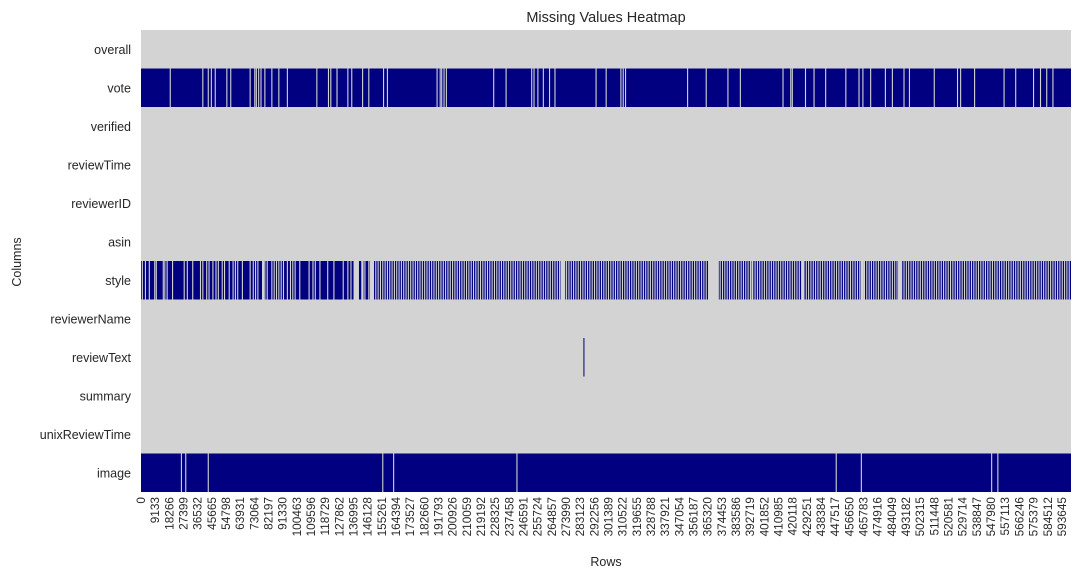 Image resolution: width=1081 pixels, height=578 pixels. What do you see at coordinates (1062, 517) in the screenshot?
I see `x-tick-label: 593645` at bounding box center [1062, 517].